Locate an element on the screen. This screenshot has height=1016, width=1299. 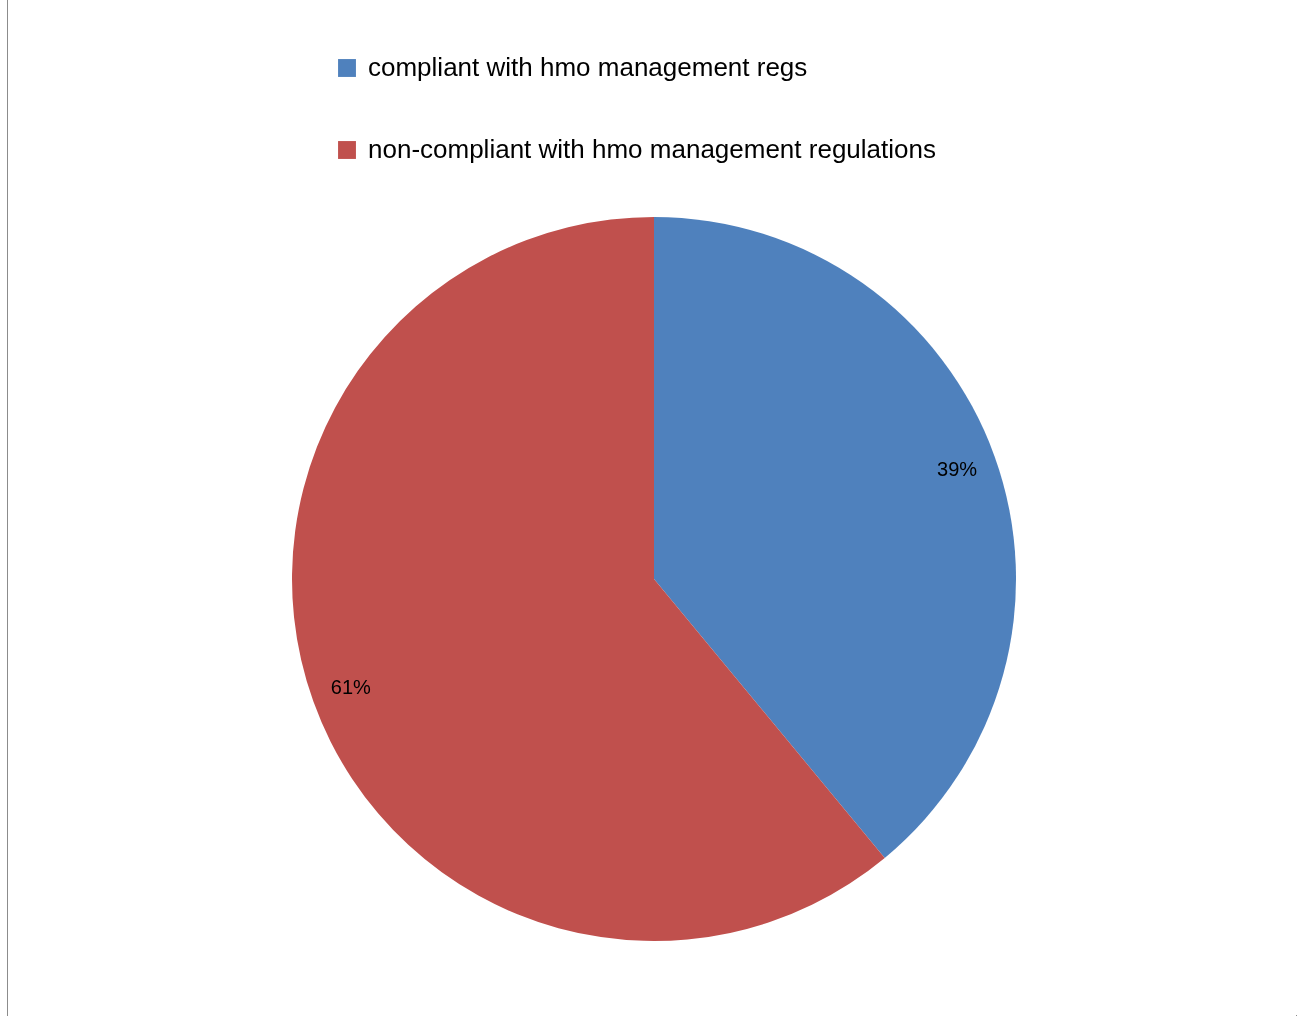
data-label: 61% is located at coordinates (351, 687).